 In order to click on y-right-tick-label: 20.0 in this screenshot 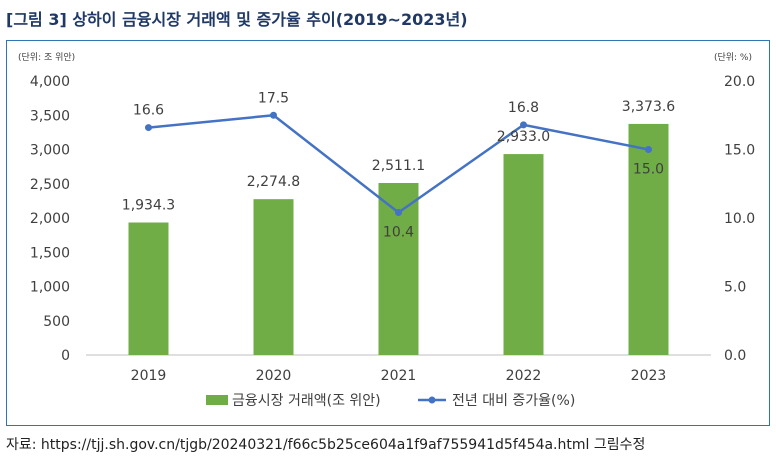, I will do `click(739, 82)`.